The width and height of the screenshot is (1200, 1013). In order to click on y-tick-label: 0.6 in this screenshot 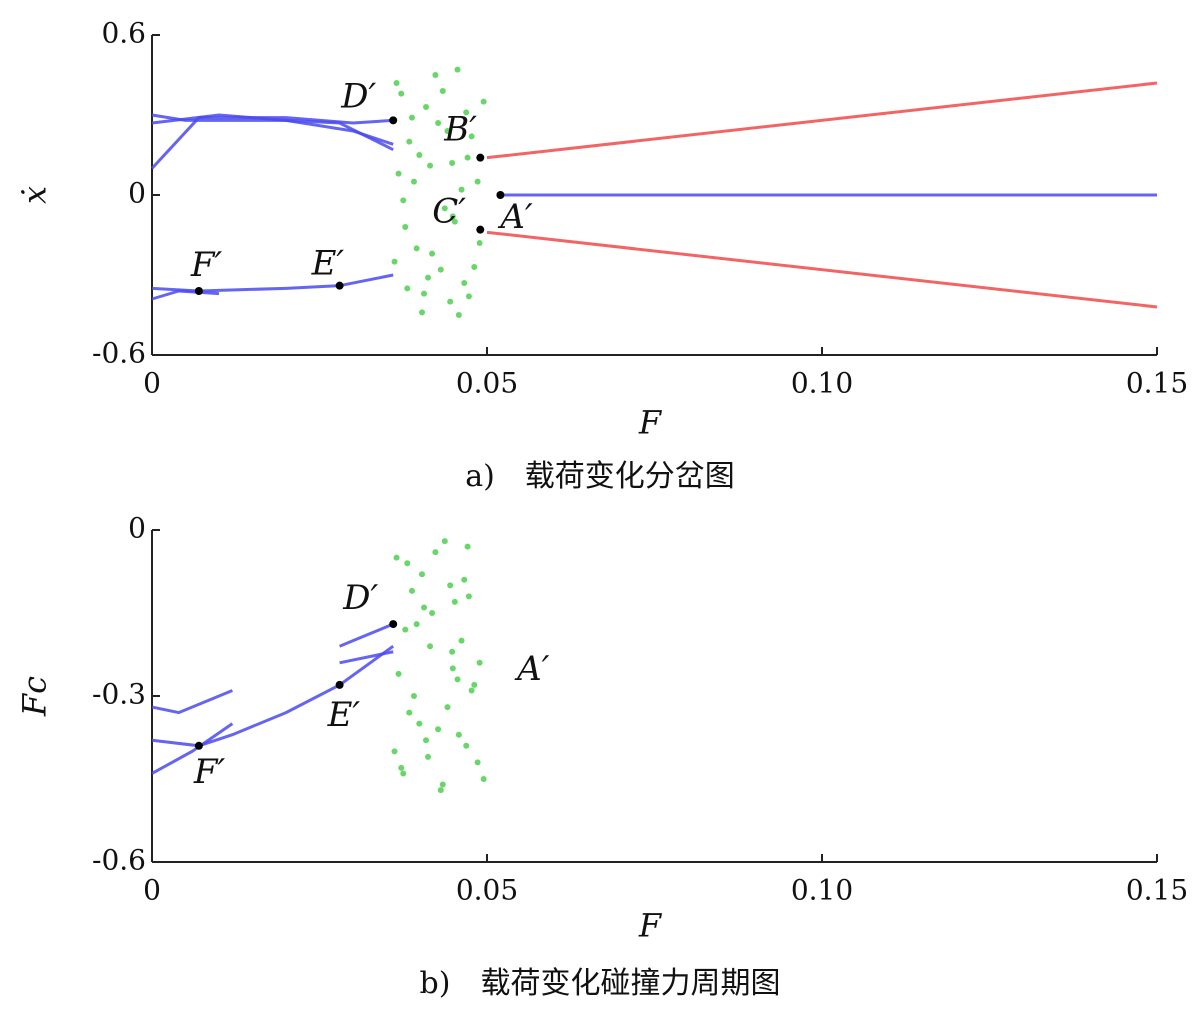, I will do `click(123, 33)`.